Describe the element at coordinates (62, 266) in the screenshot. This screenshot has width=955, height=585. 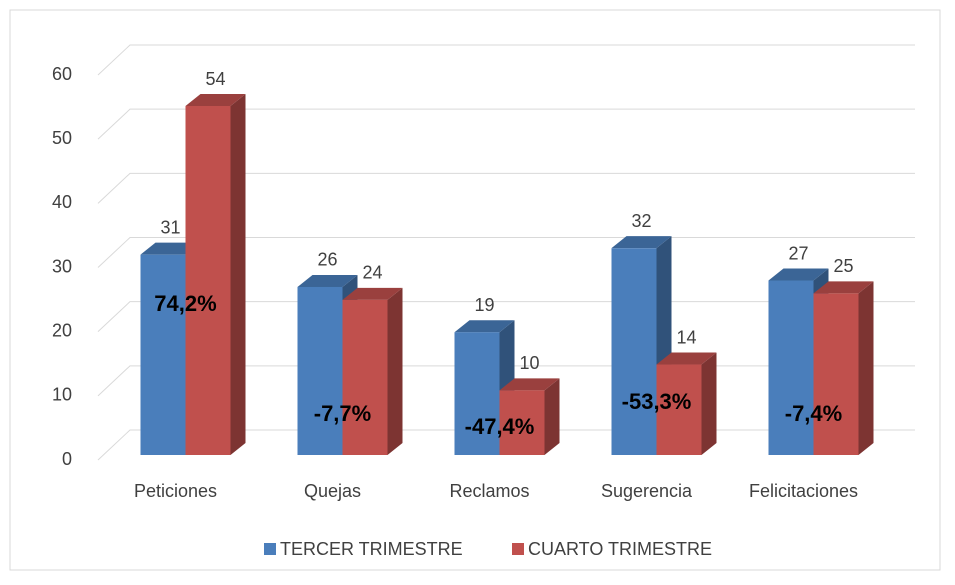
I see `y-tick-label: 30` at that location.